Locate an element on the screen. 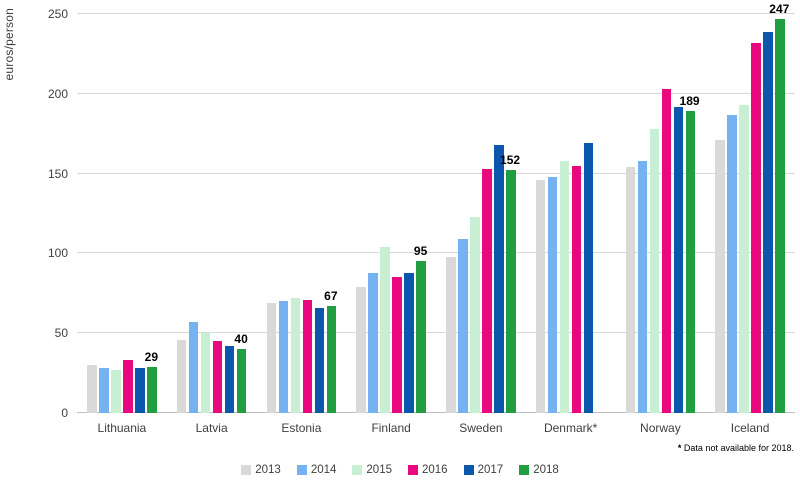 The height and width of the screenshot is (487, 800). bar-latvia-2016 is located at coordinates (217, 377).